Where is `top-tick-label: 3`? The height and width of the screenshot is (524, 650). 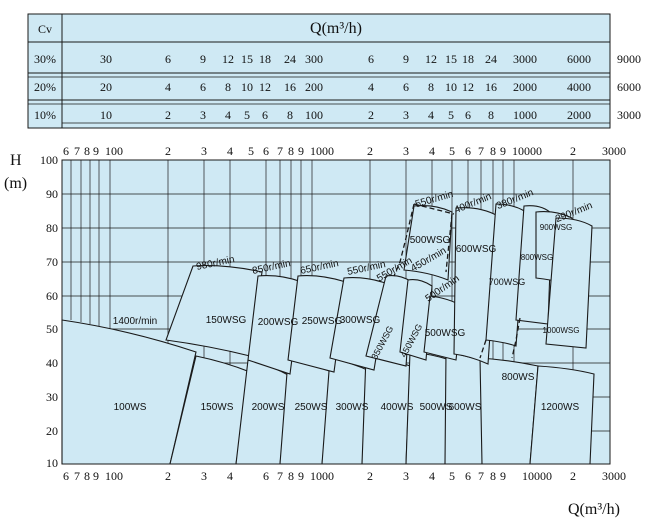
top-tick-label: 3 is located at coordinates (204, 151).